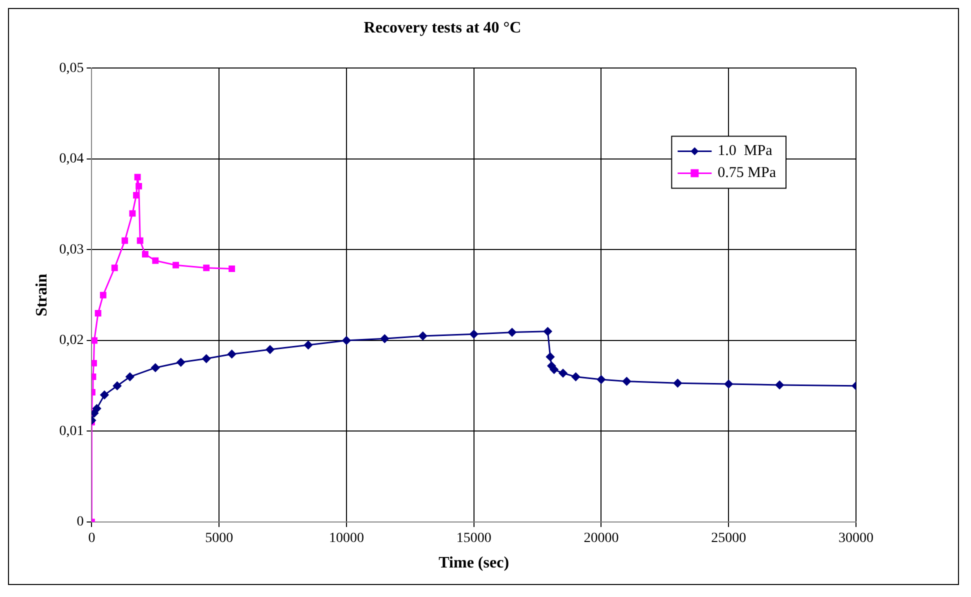 This screenshot has width=971, height=597. I want to click on y-tick-label: 0, so click(80, 522).